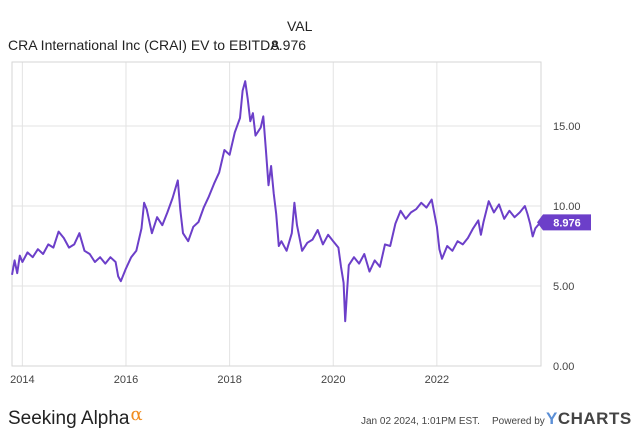  Describe the element at coordinates (567, 247) in the screenshot. I see `y-axis-ticks: 0.00 5.00 10.00 15.00` at that location.